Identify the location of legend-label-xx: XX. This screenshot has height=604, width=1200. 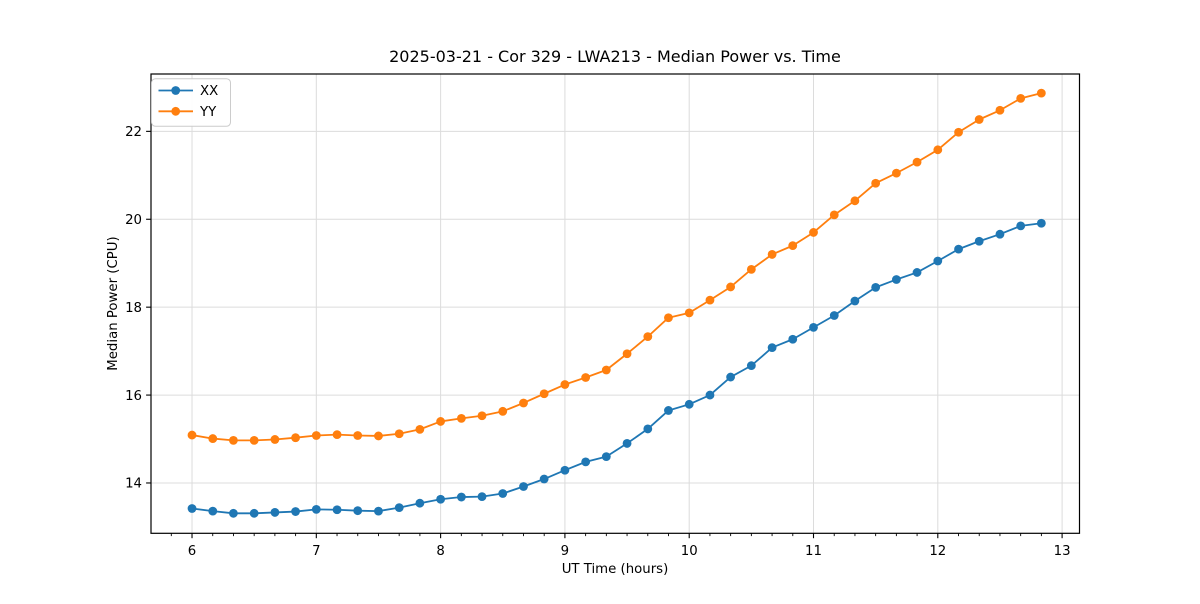
(209, 91).